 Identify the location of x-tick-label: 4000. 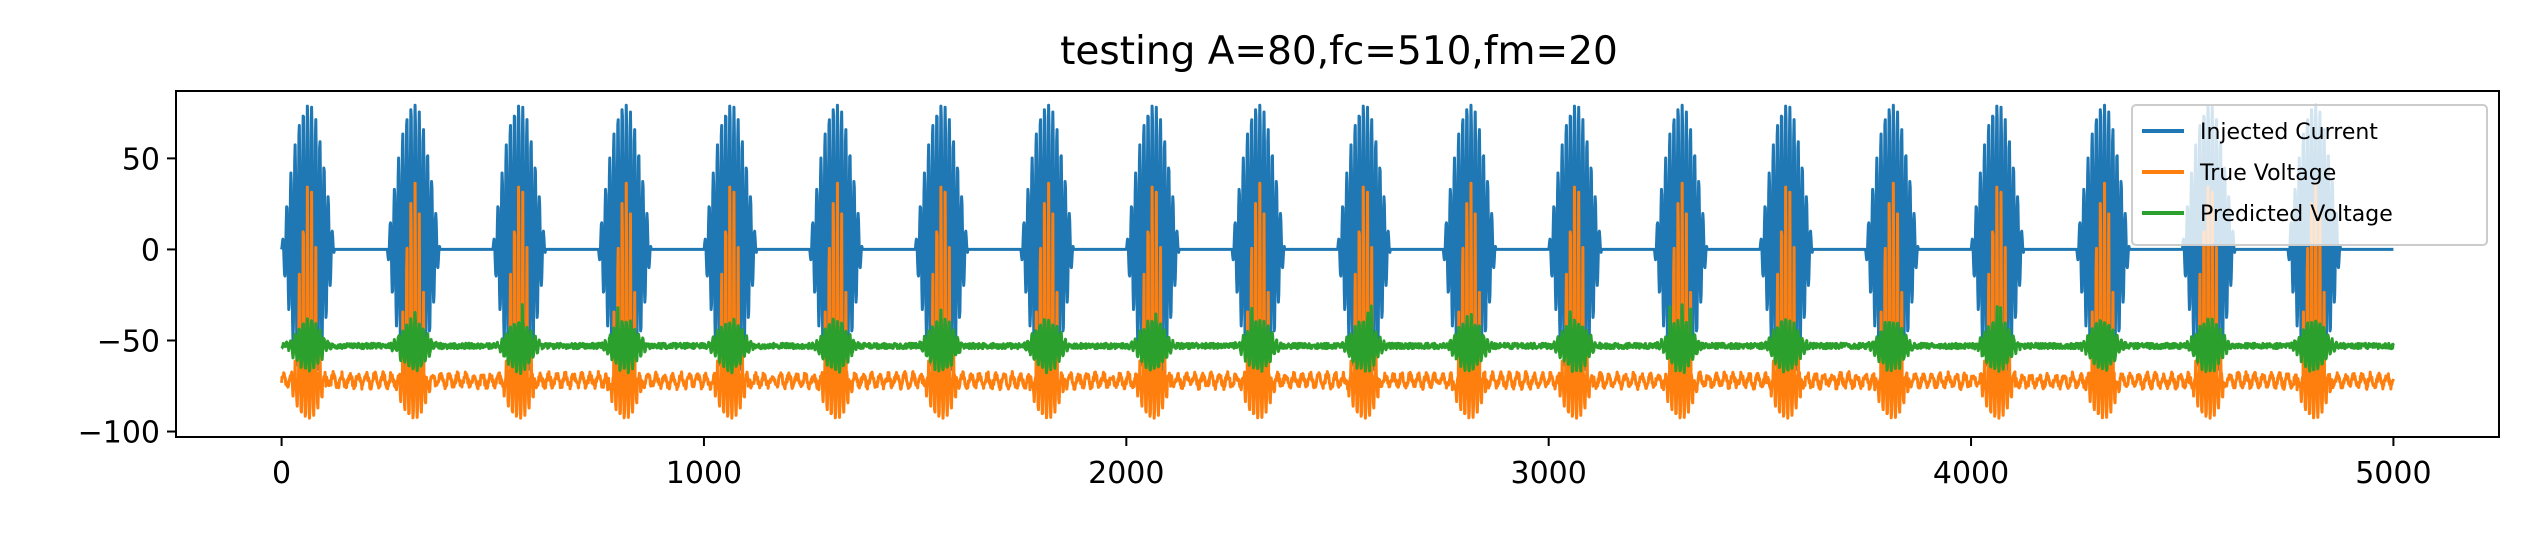
(1971, 473).